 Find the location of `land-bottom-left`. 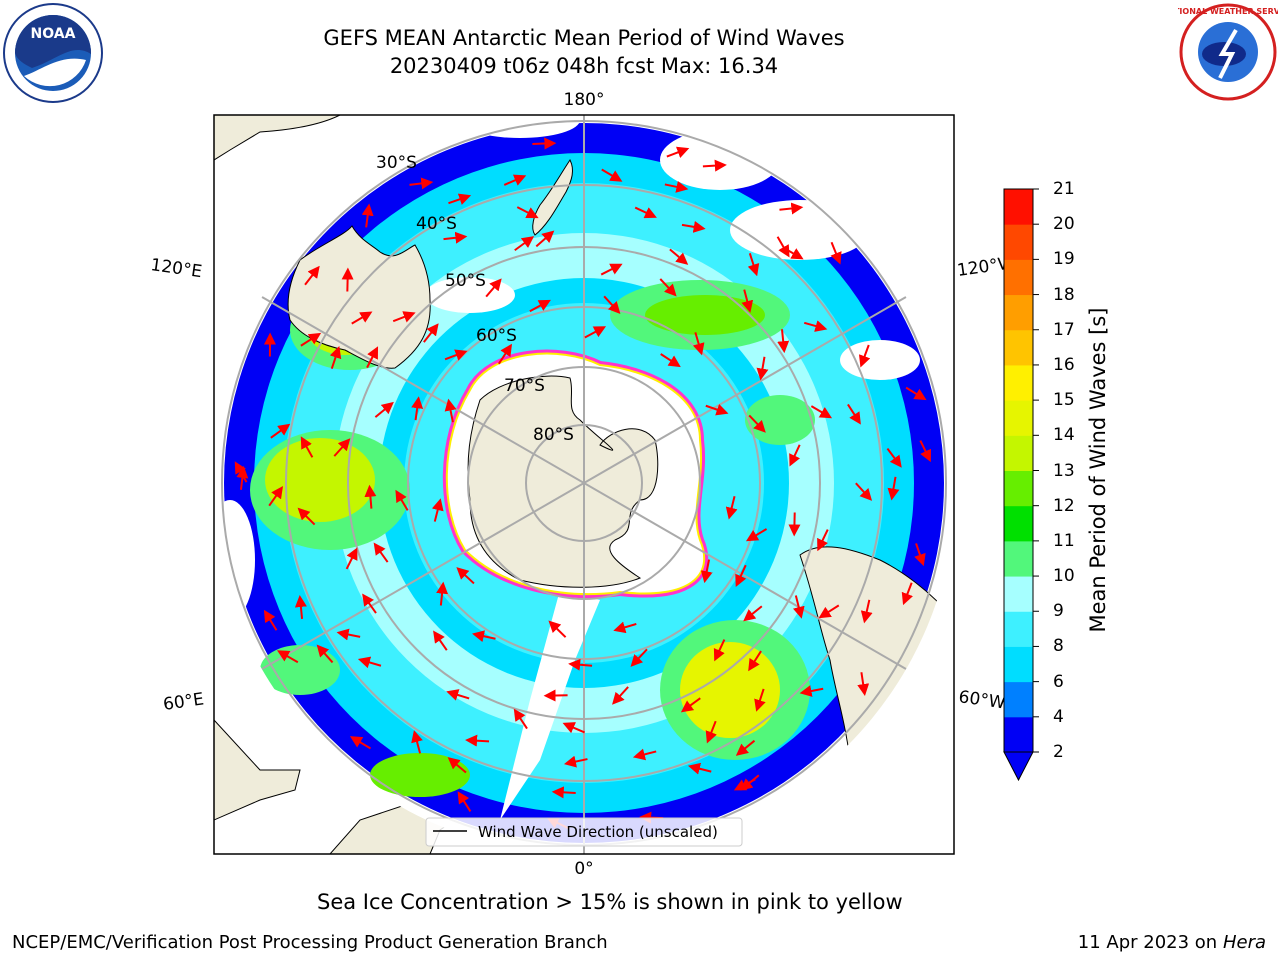

land-bottom-left is located at coordinates (257, 770).